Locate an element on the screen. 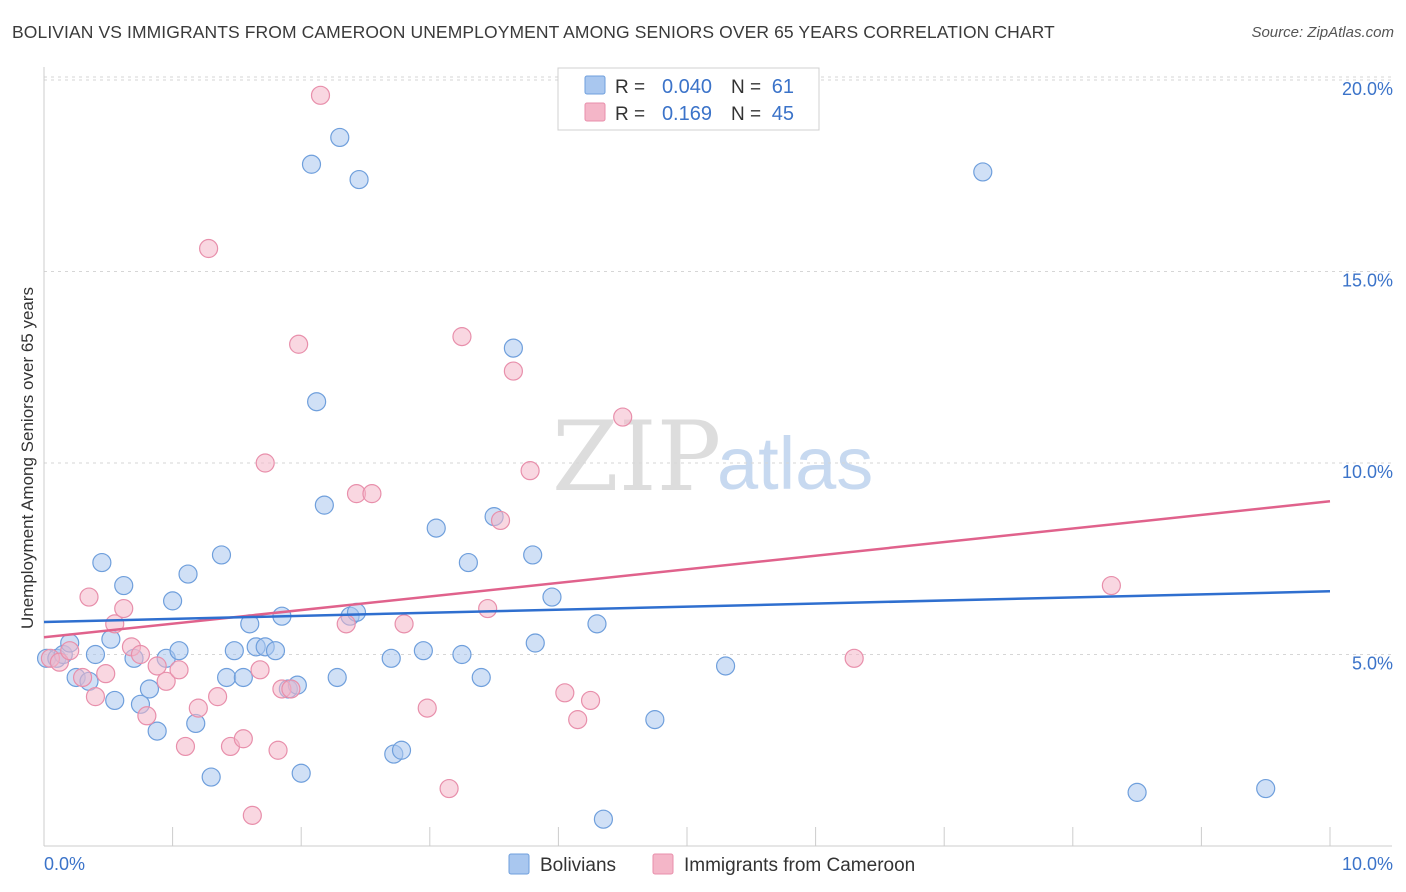  stats-n-value: 61 is located at coordinates (783, 87).